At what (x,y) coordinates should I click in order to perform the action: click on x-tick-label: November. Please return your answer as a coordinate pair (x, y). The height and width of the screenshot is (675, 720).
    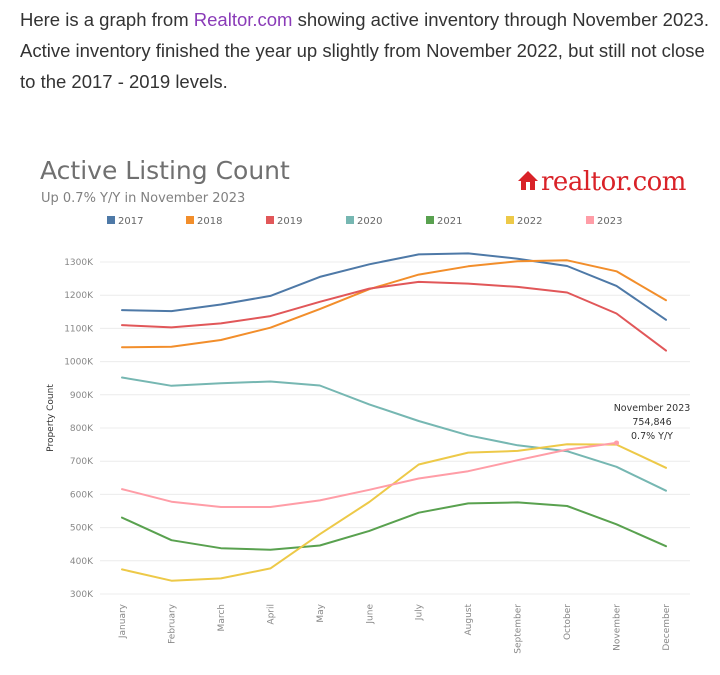
    Looking at the image, I should click on (618, 627).